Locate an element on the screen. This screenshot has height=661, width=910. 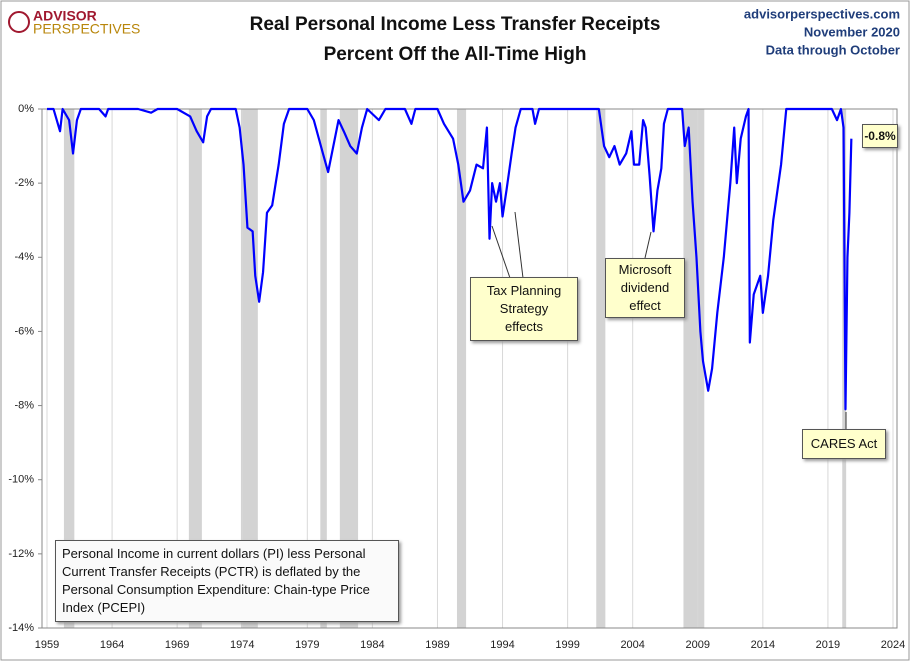
source-site: advisorperspectives.com is located at coordinates (822, 13).